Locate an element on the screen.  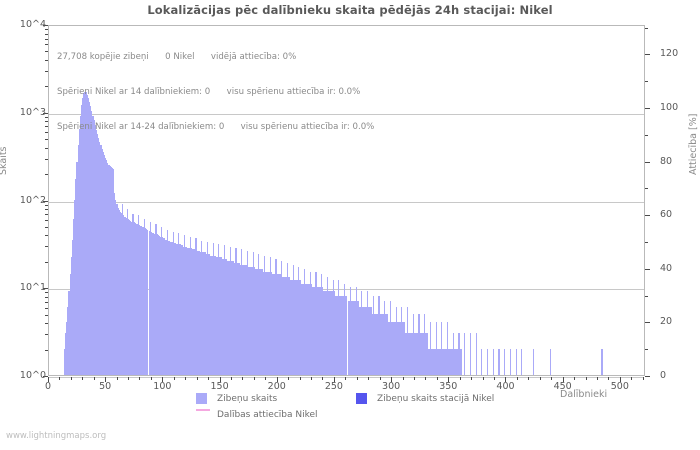
y-tick-label-left: 10^2 is located at coordinates (32, 200).